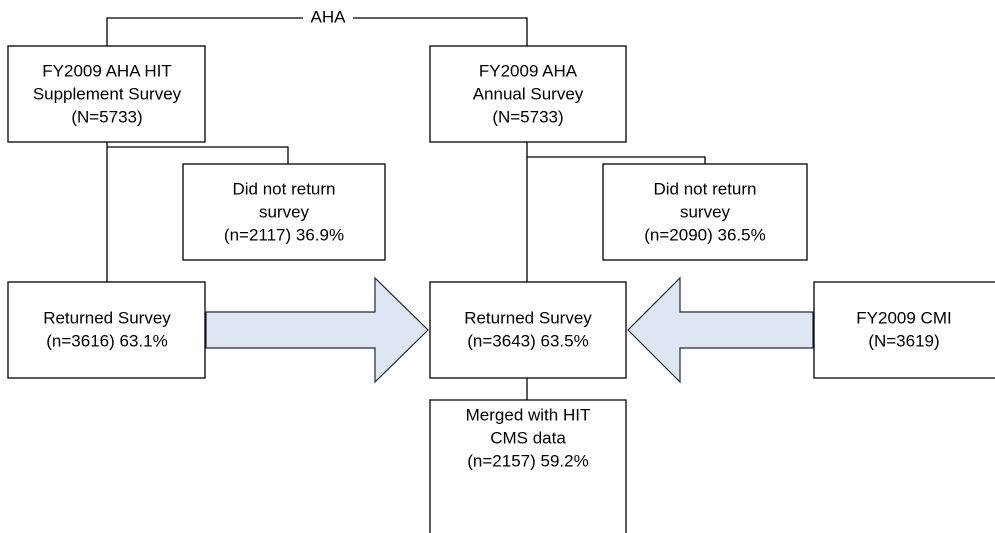 The image size is (995, 533). What do you see at coordinates (527, 340) in the screenshot?
I see `node-text: (n=3643) 63.5%` at bounding box center [527, 340].